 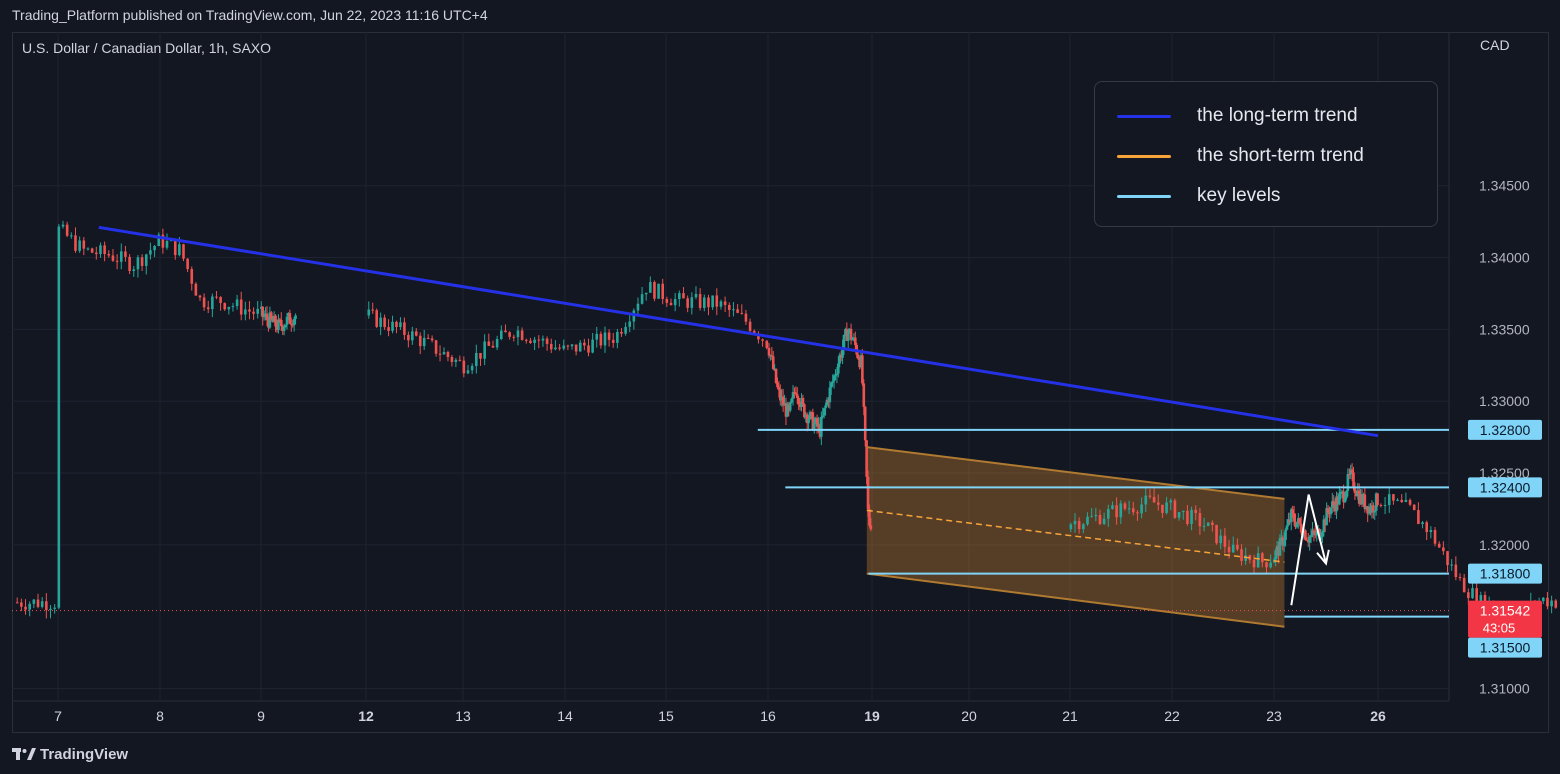 I want to click on key-level-label: 1.32800, so click(x=1505, y=430).